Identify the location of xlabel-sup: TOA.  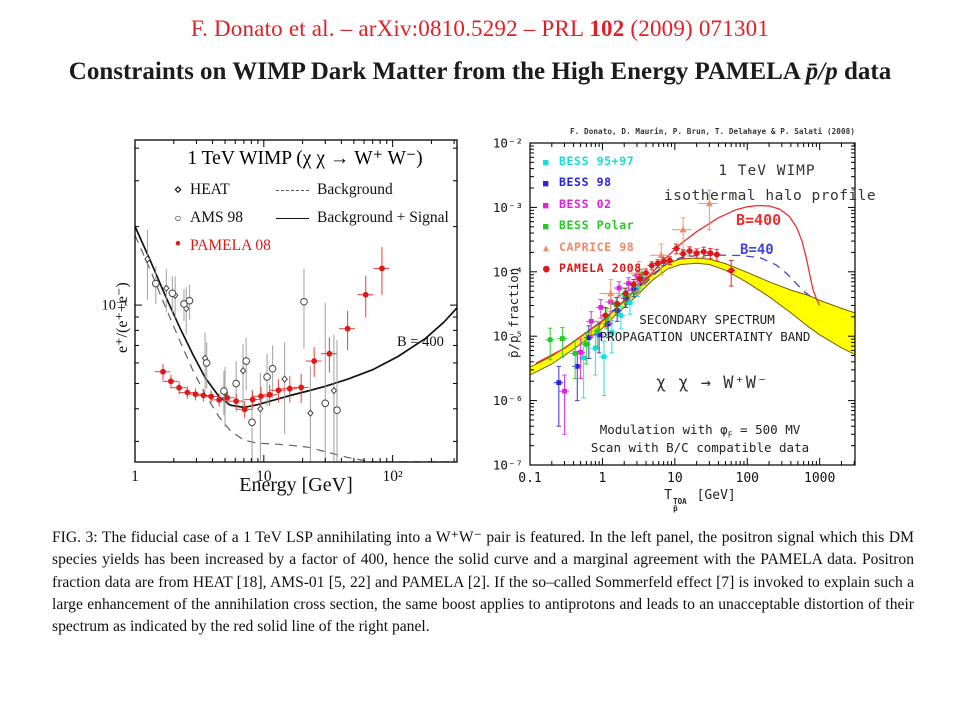
(680, 501).